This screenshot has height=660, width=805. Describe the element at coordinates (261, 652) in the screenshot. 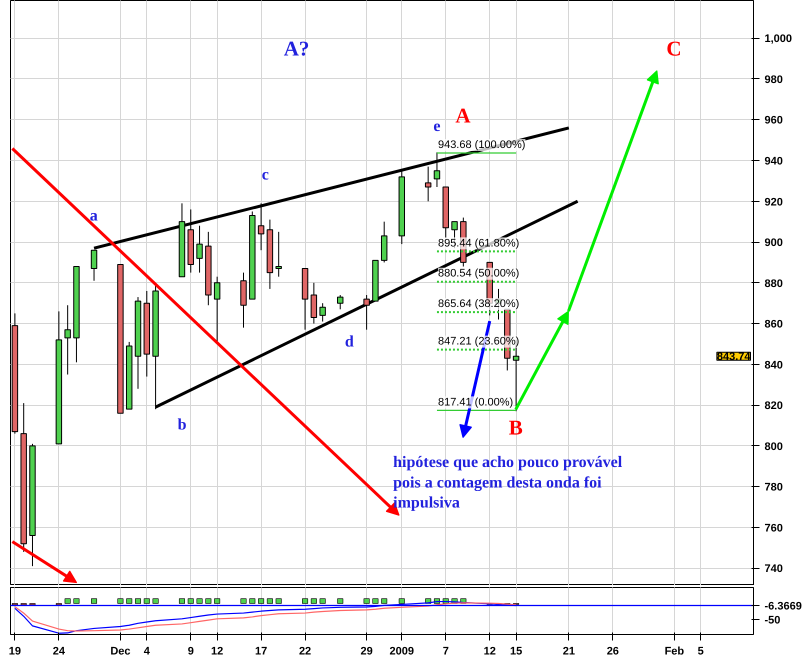

I see `x-tick-label: 17` at that location.